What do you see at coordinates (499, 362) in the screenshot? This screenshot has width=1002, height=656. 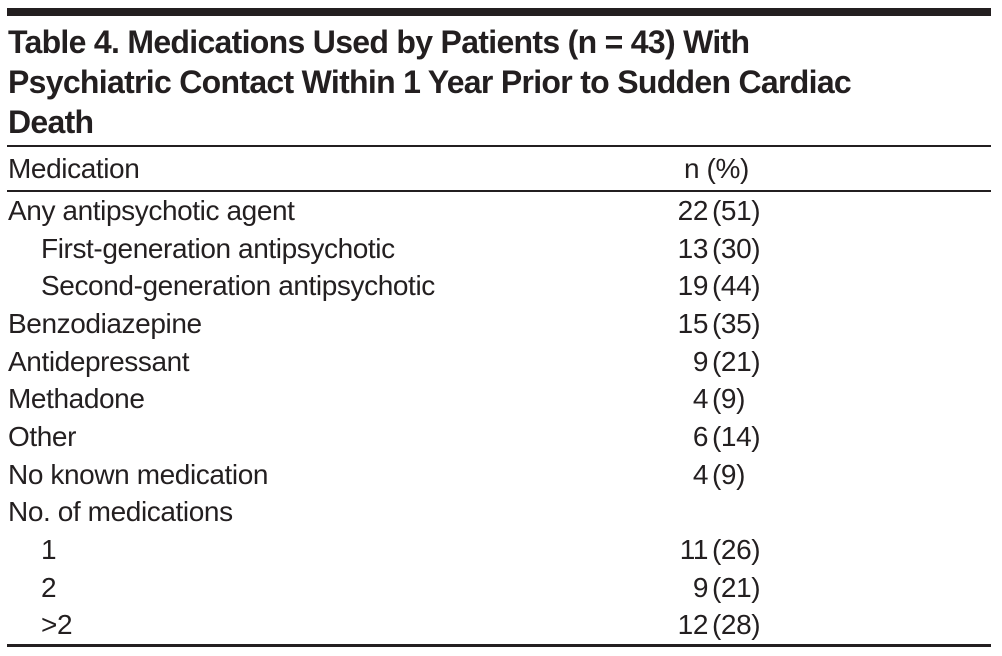 I see `table-row: Antidepressant 9 (21)` at bounding box center [499, 362].